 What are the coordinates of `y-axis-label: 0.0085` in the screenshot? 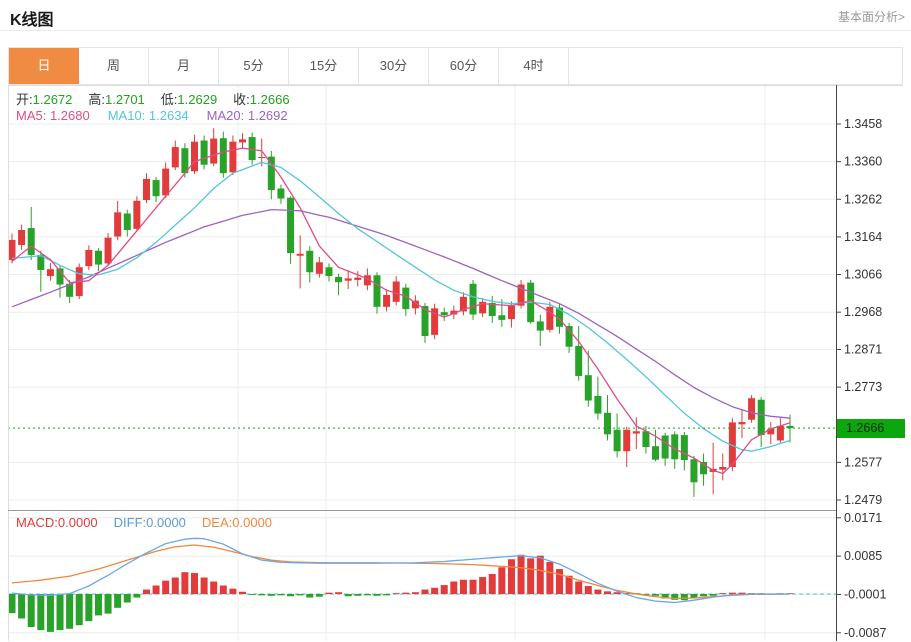 It's located at (863, 556).